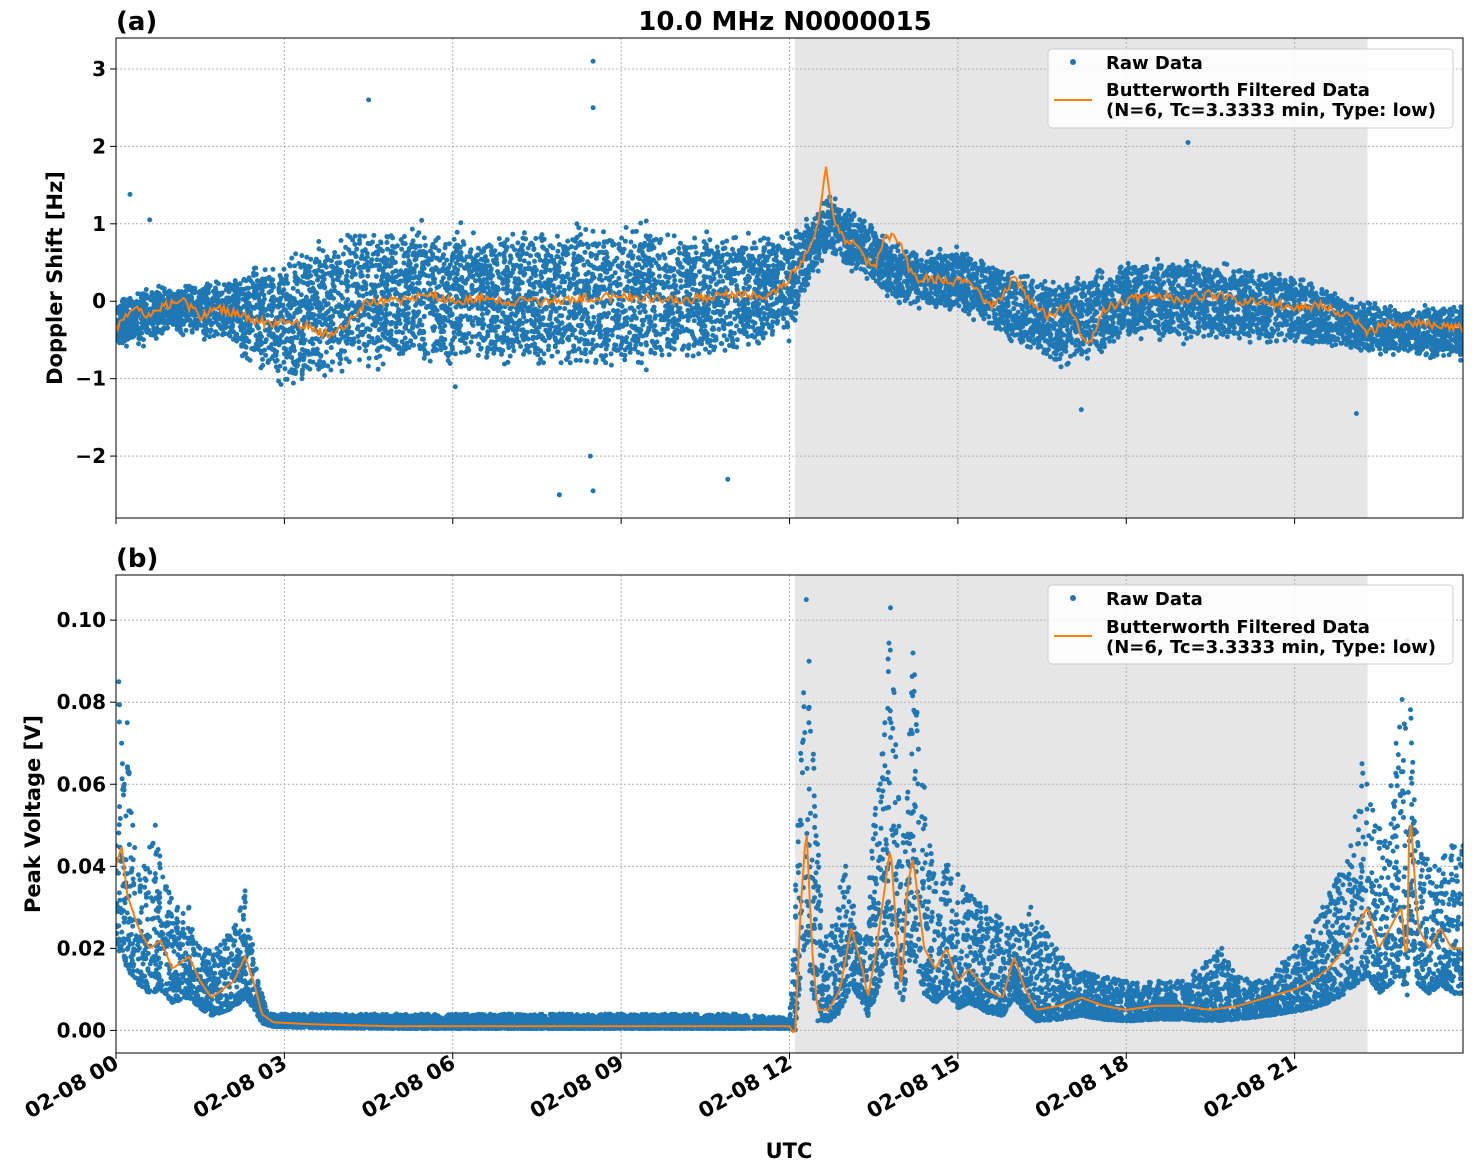 This screenshot has width=1472, height=1172. I want to click on panel-a-ylabel: Doppler Shift [Hz], so click(55, 278).